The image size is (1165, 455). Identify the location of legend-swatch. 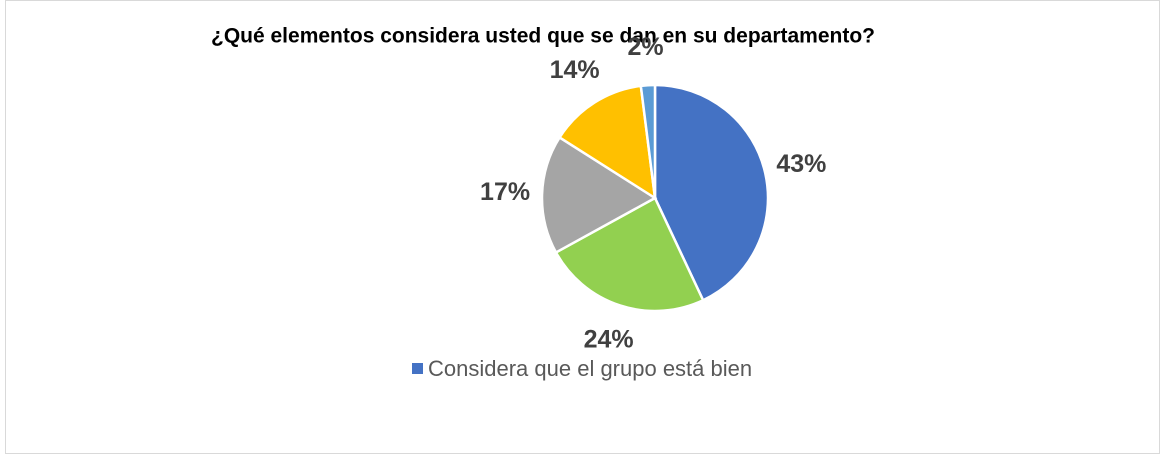
(417, 368).